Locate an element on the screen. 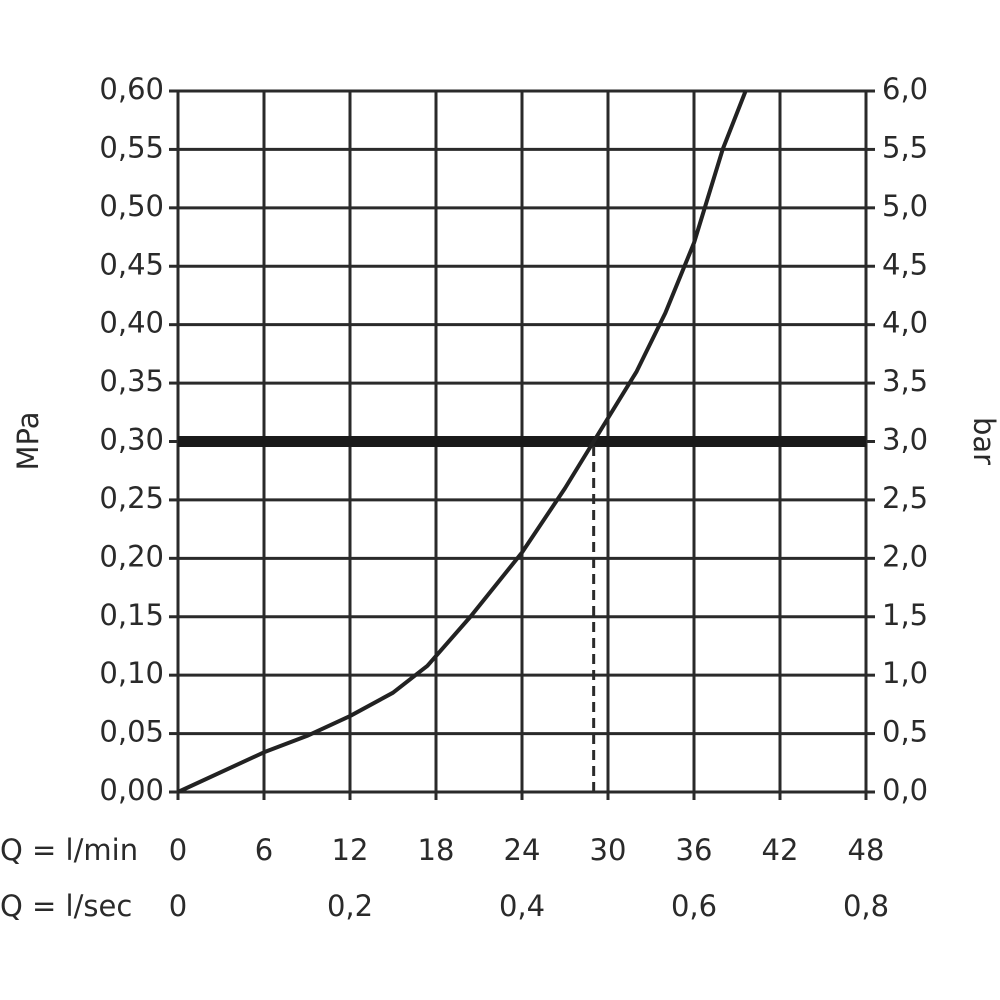  x-tick-label: 36 is located at coordinates (694, 850).